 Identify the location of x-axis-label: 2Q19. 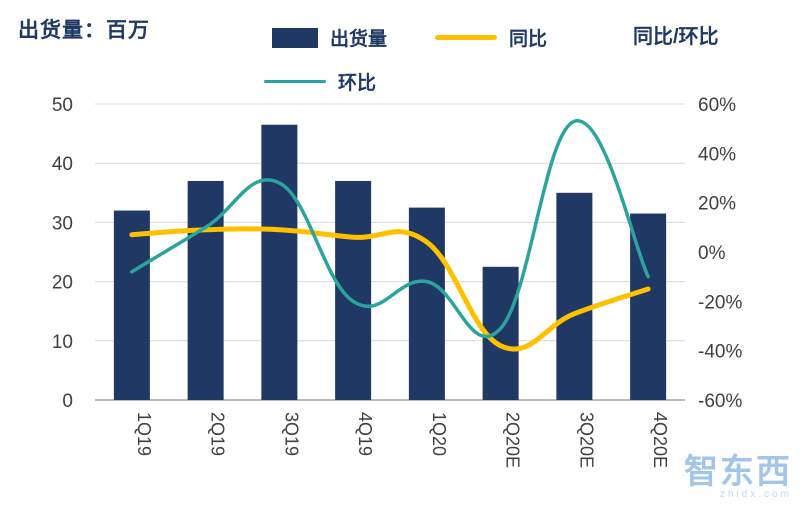
(218, 434).